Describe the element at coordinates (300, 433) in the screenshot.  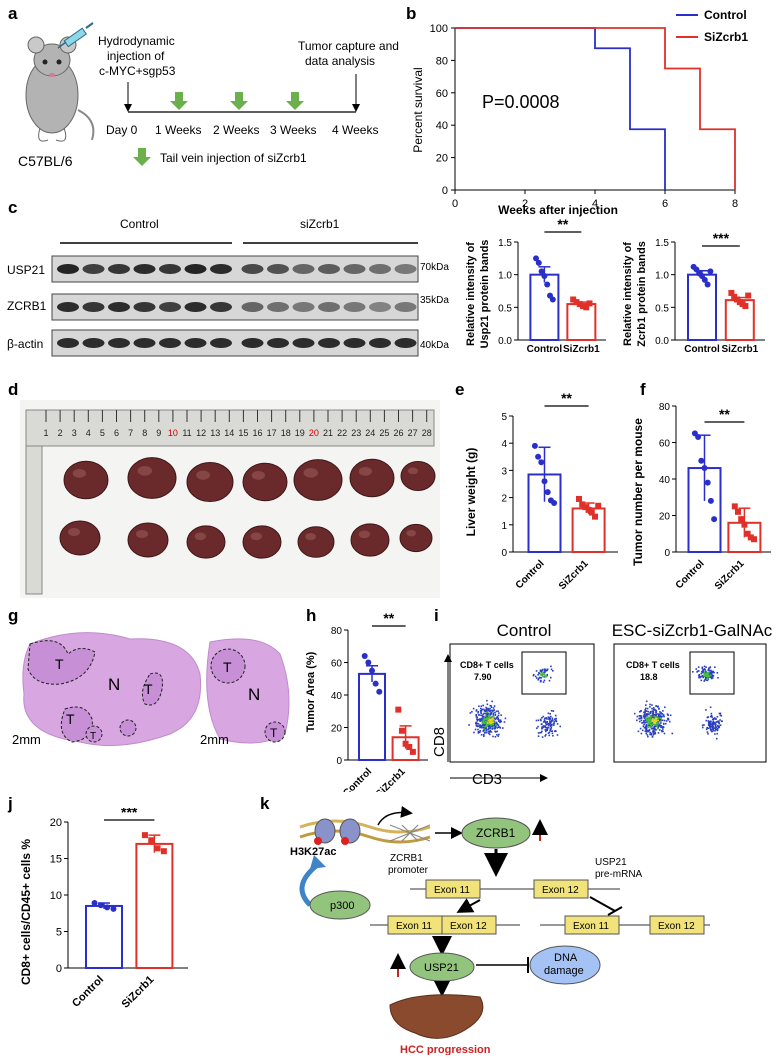
I see `ruler-number: 19` at that location.